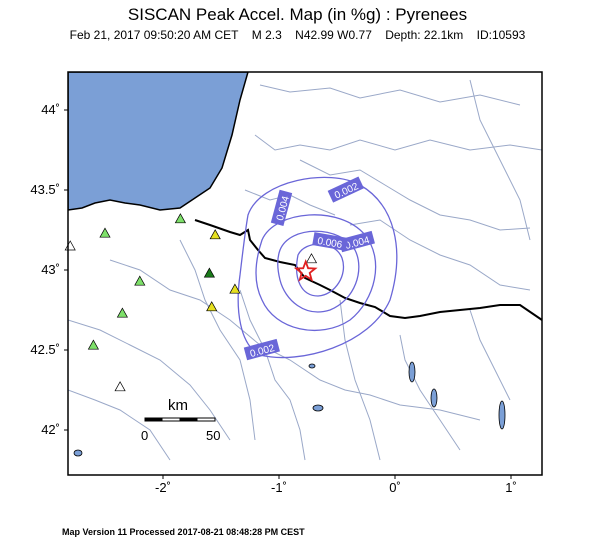 The height and width of the screenshot is (543, 595). What do you see at coordinates (45, 349) in the screenshot?
I see `lat-label-42.5: 42.5˚` at bounding box center [45, 349].